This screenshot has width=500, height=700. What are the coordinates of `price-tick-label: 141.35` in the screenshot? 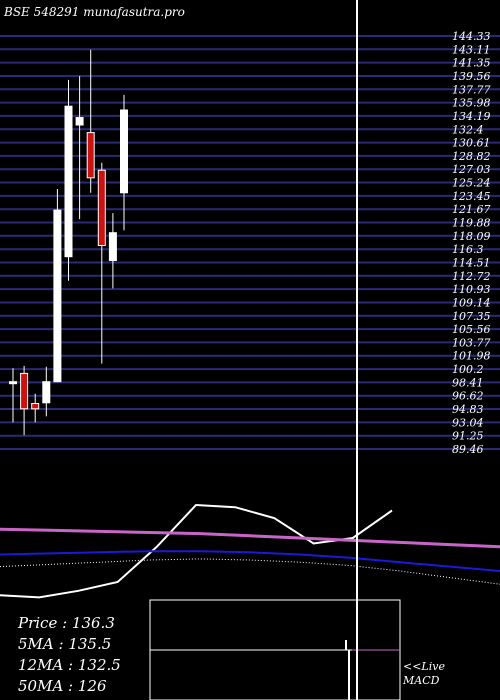 It's located at (471, 63).